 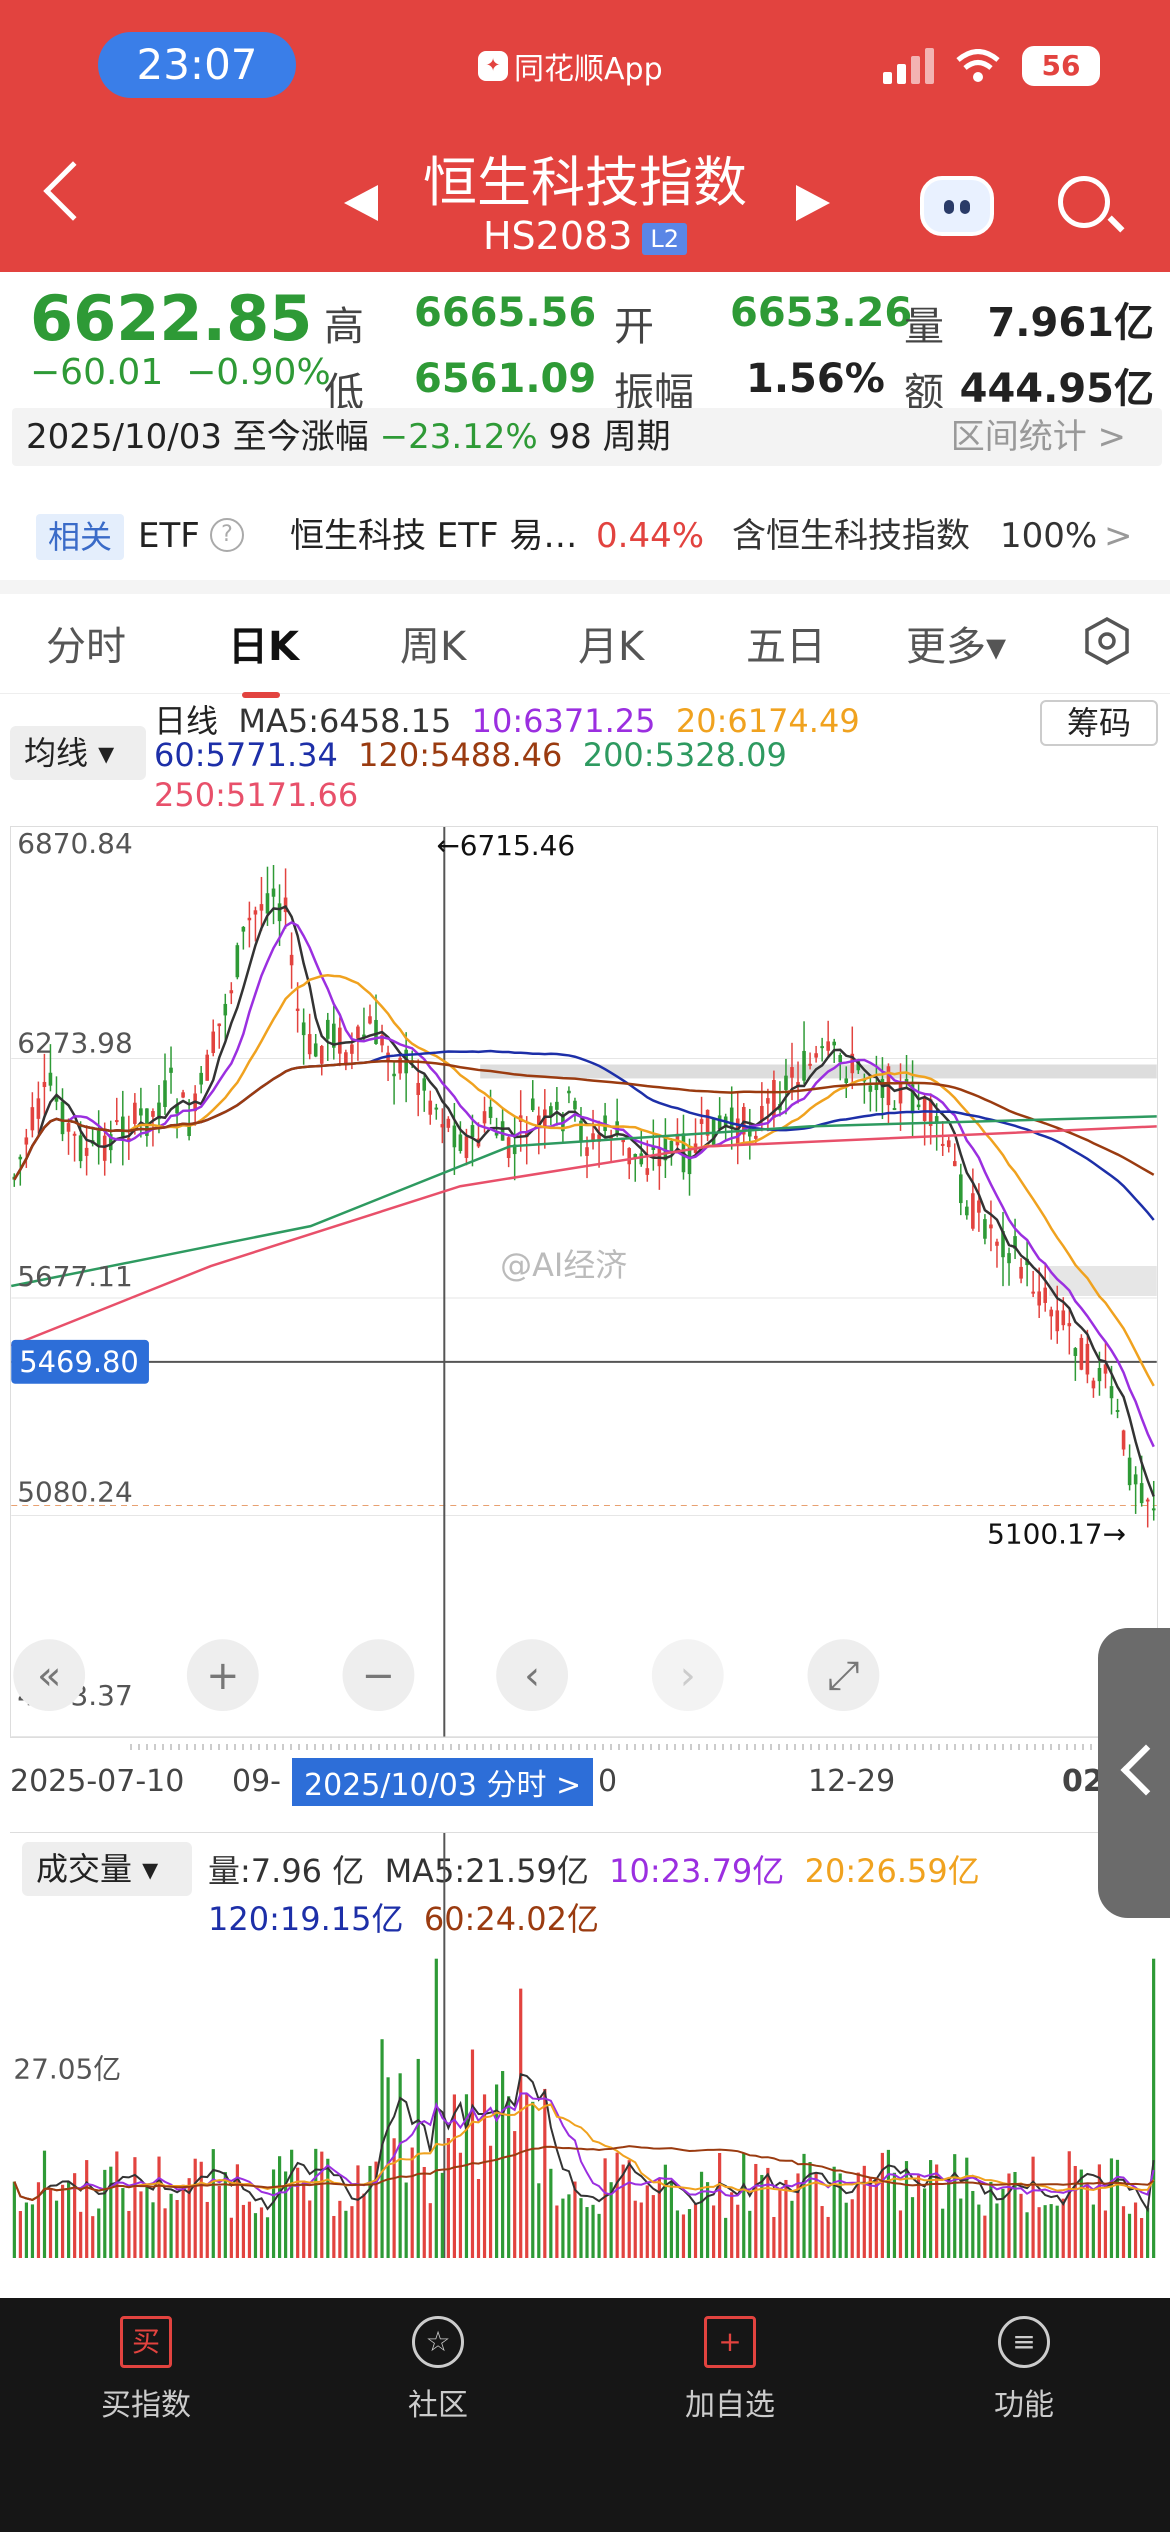 I want to click on y-label: 6870.84, so click(x=74, y=843).